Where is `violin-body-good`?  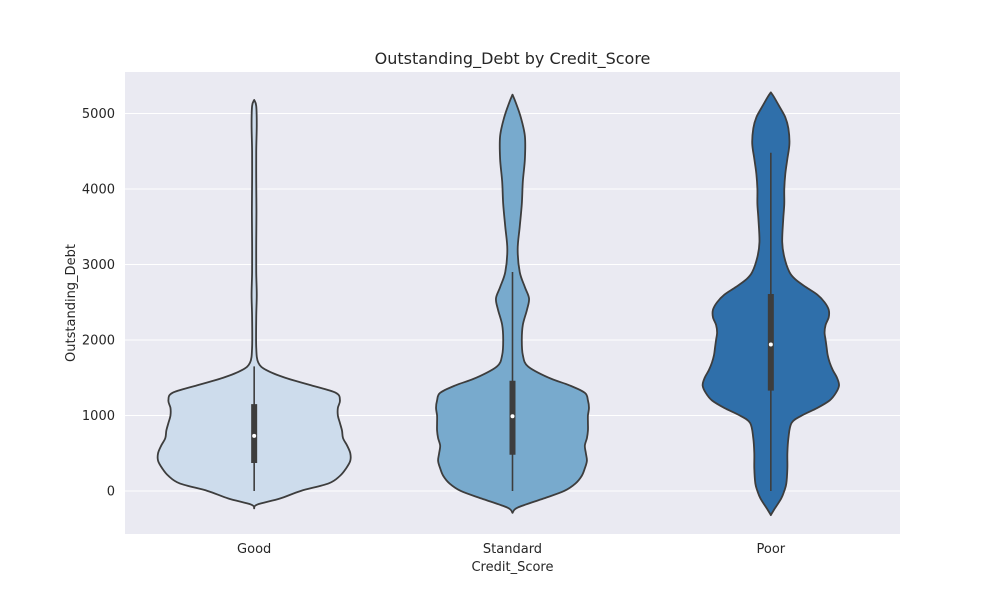 violin-body-good is located at coordinates (254, 304).